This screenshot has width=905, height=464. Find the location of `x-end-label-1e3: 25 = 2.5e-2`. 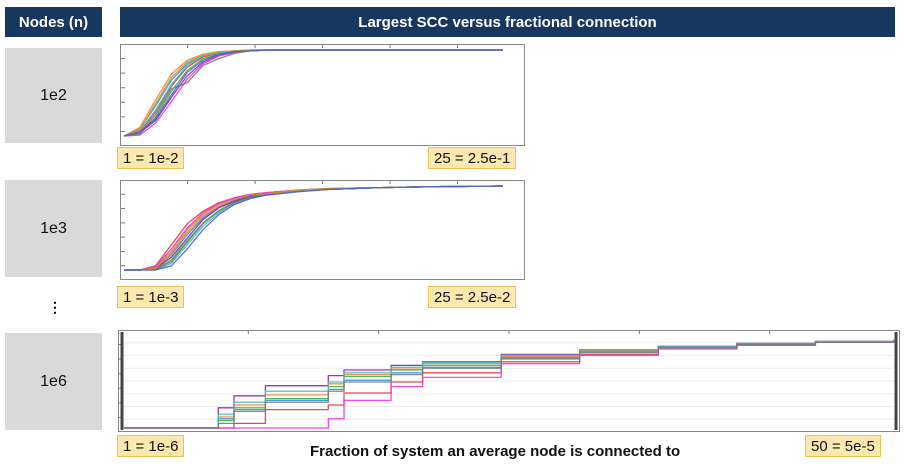

x-end-label-1e3: 25 = 2.5e-2 is located at coordinates (472, 297).